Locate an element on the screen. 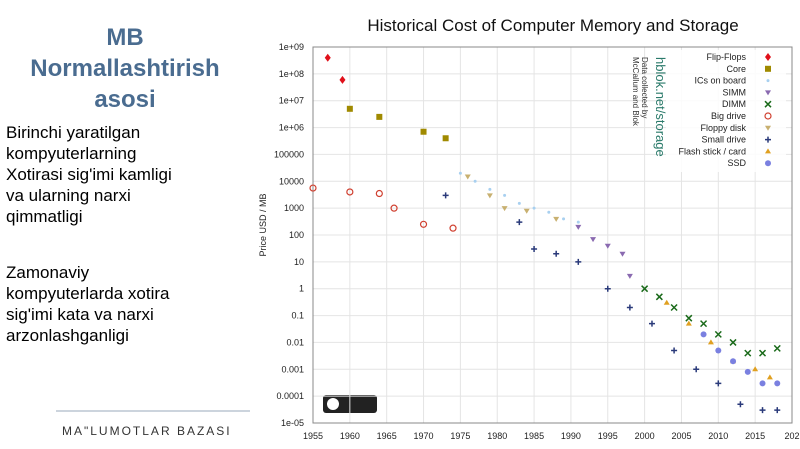 The width and height of the screenshot is (800, 449). legend-label: DIMM is located at coordinates (734, 104).